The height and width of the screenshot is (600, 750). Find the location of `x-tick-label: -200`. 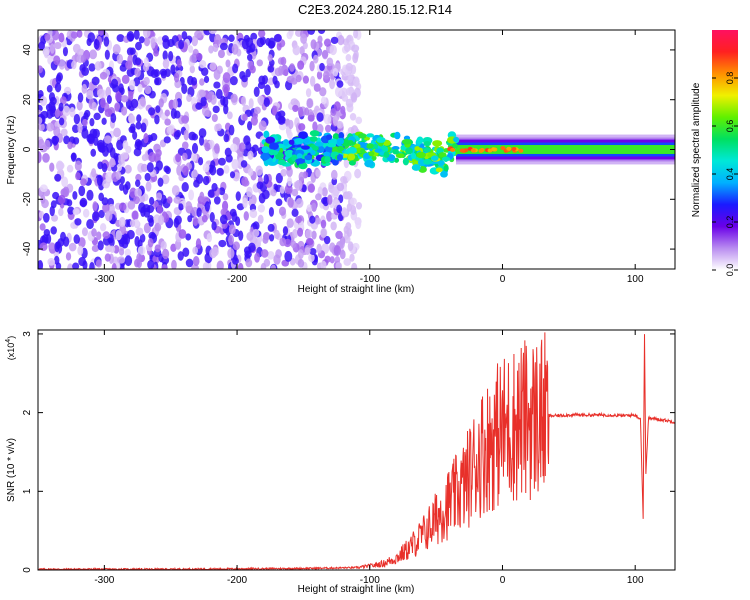

x-tick-label: -200 is located at coordinates (237, 279).